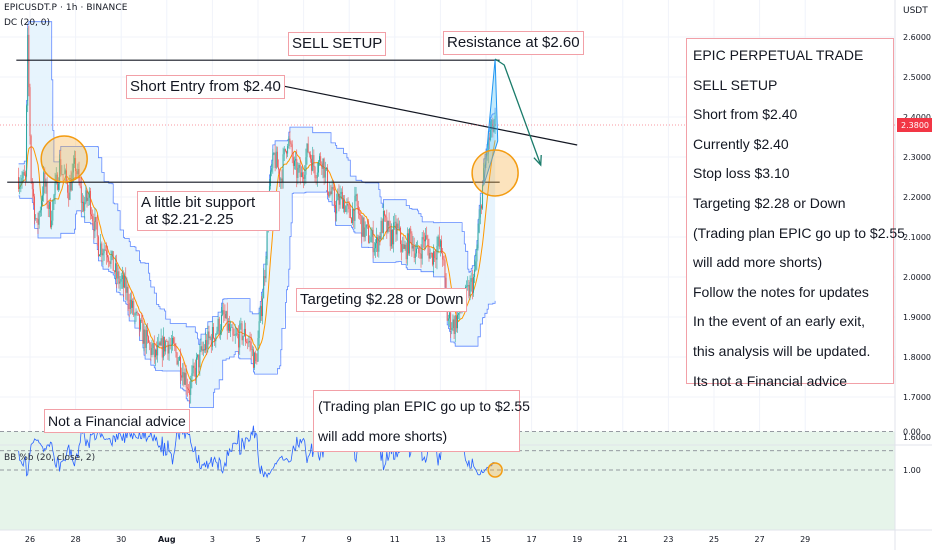 Image resolution: width=932 pixels, height=550 pixels. I want to click on targeting-label: Targeting $2.28 or Down, so click(382, 300).